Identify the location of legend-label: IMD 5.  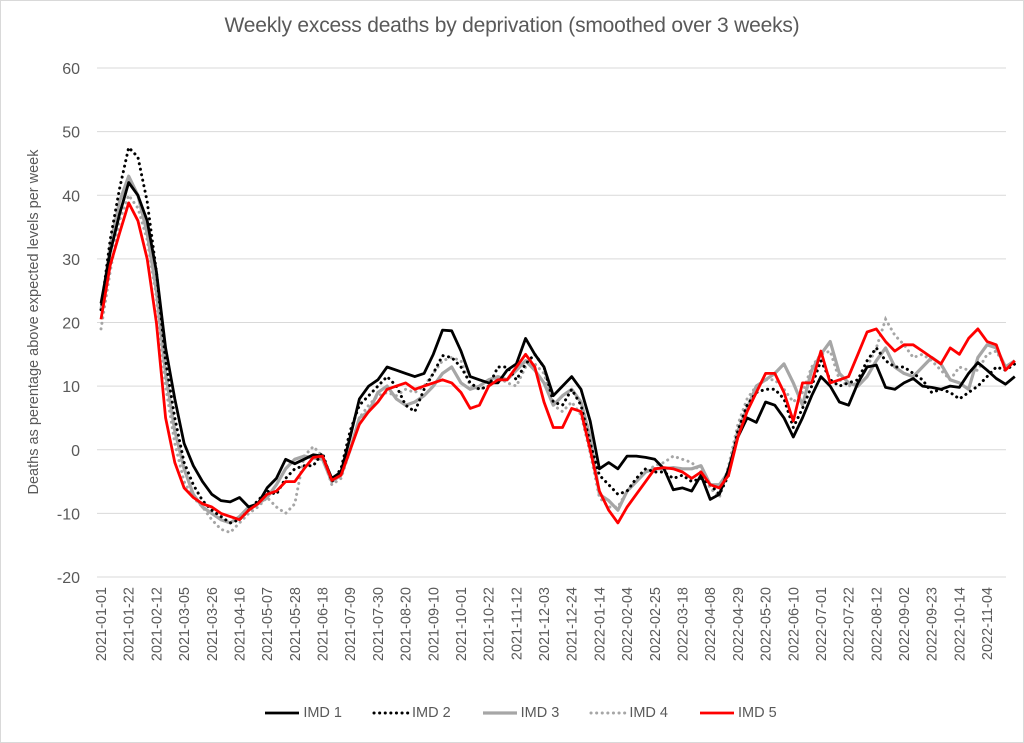
(757, 713).